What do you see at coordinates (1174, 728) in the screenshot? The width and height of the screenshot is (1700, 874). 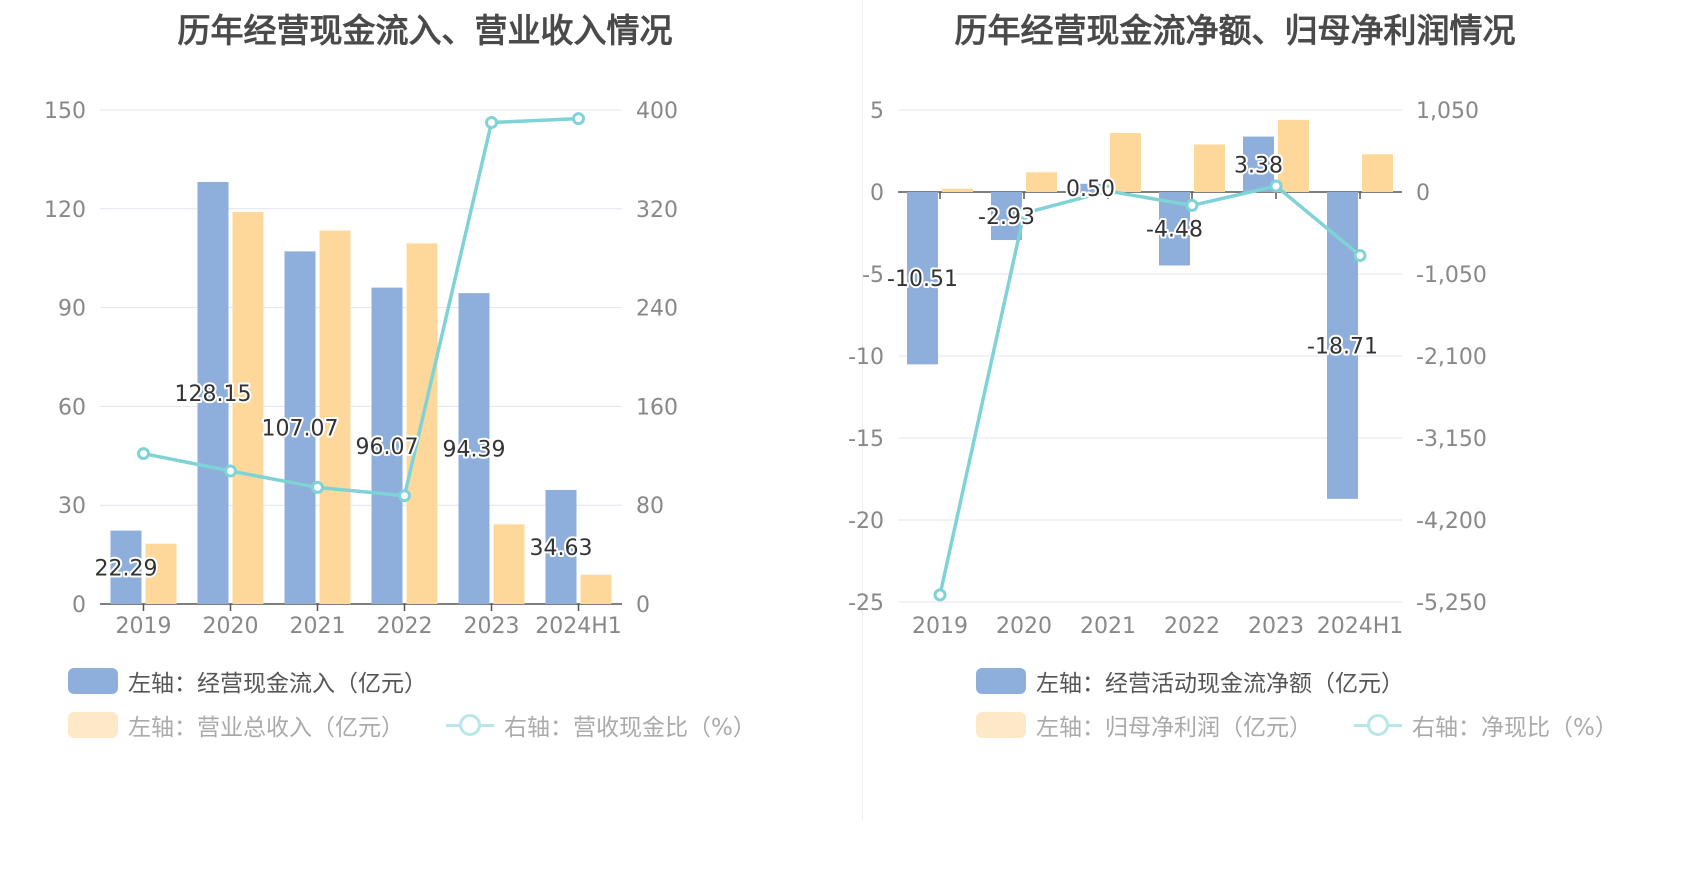 I see `legend-label: 左轴：归母净利润（亿元）` at bounding box center [1174, 728].